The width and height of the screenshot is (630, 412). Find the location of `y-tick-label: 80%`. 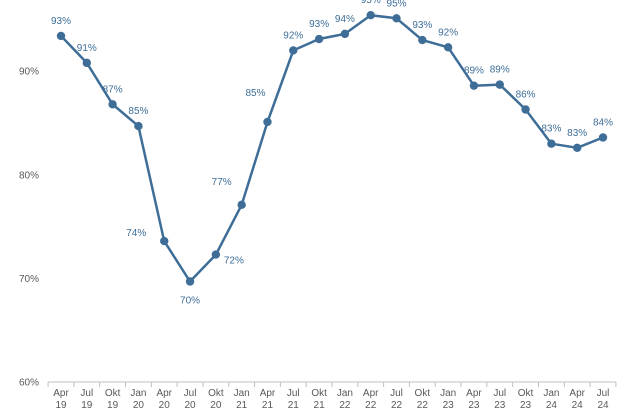

y-tick-label: 80% is located at coordinates (29, 175).